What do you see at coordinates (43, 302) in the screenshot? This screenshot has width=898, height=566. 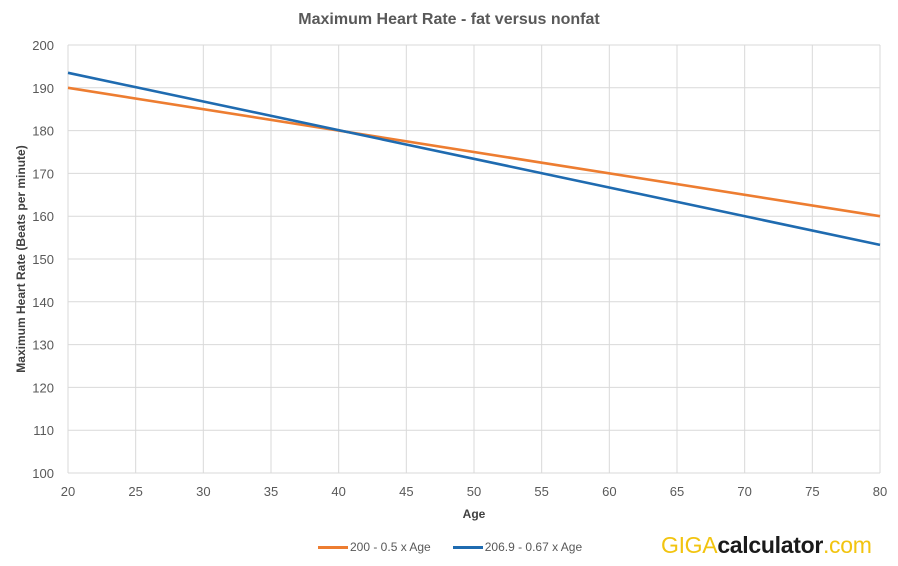 I see `y-tick-label: 140` at bounding box center [43, 302].